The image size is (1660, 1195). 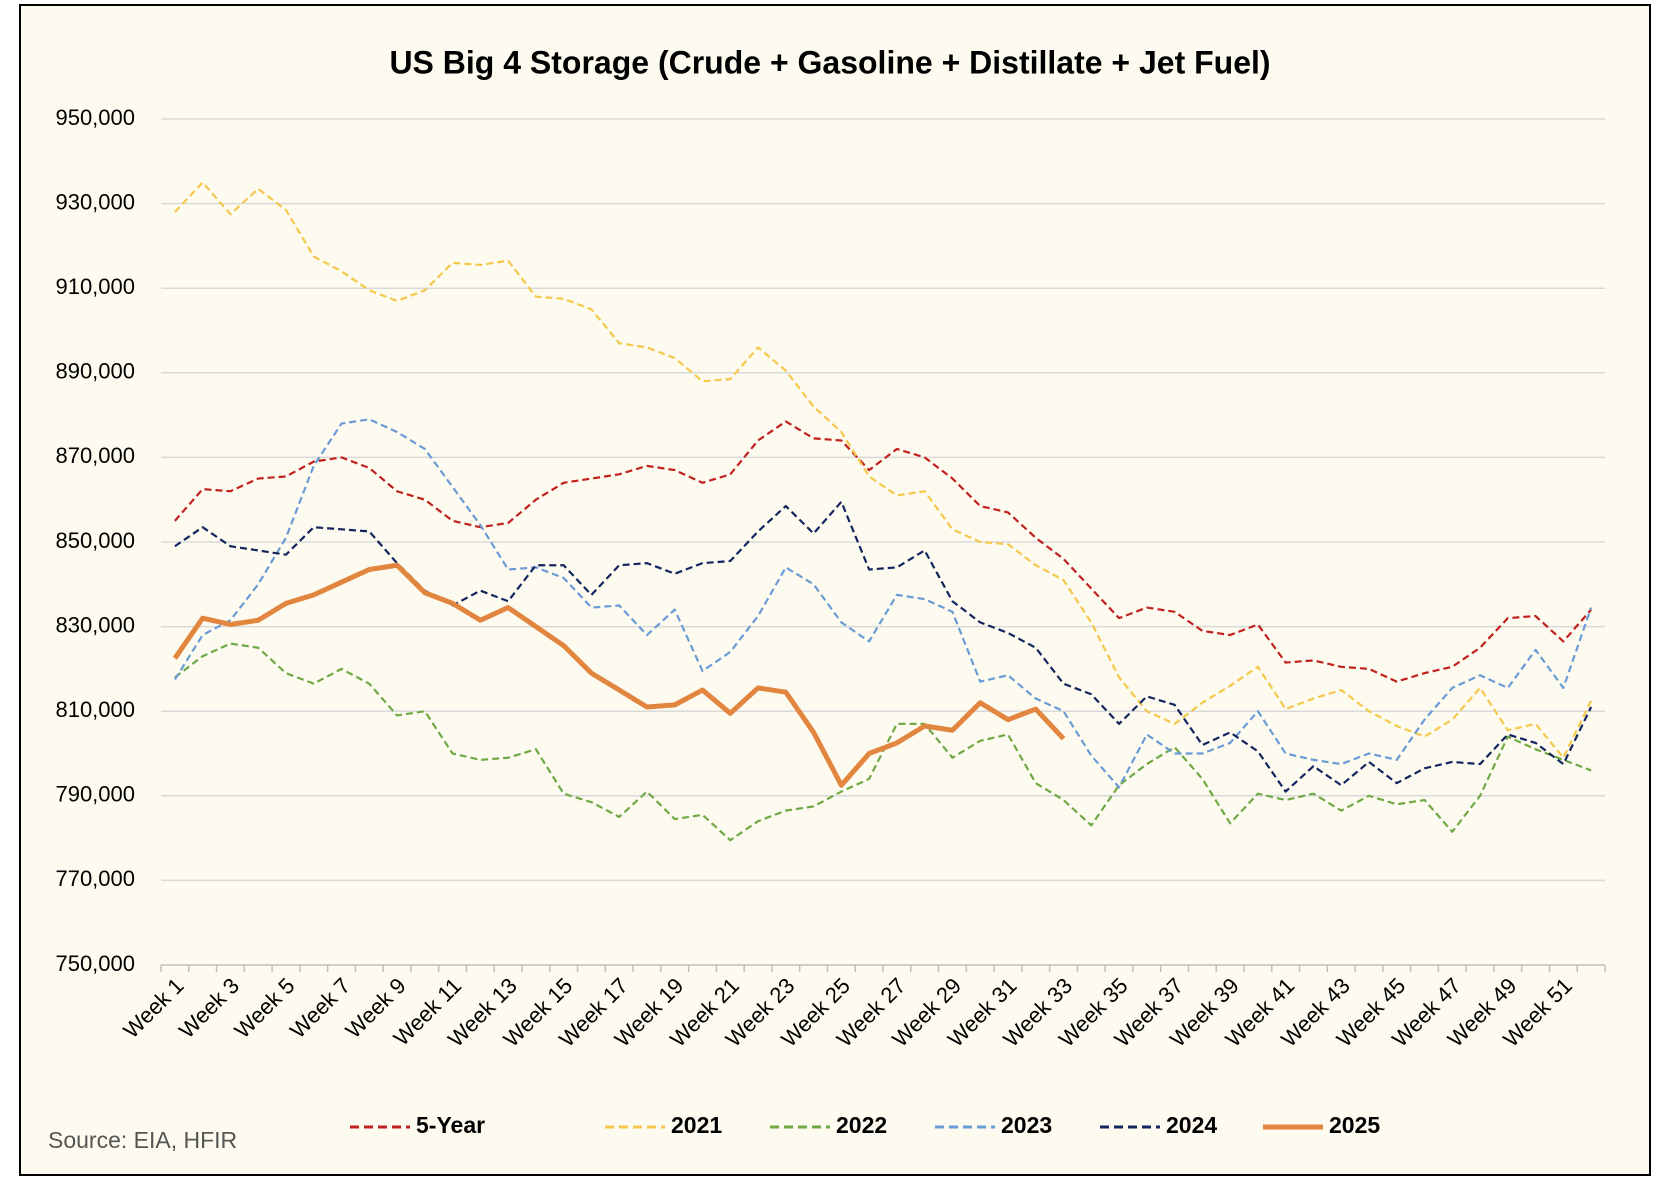 What do you see at coordinates (1191, 1125) in the screenshot?
I see `legend-label: 2024` at bounding box center [1191, 1125].